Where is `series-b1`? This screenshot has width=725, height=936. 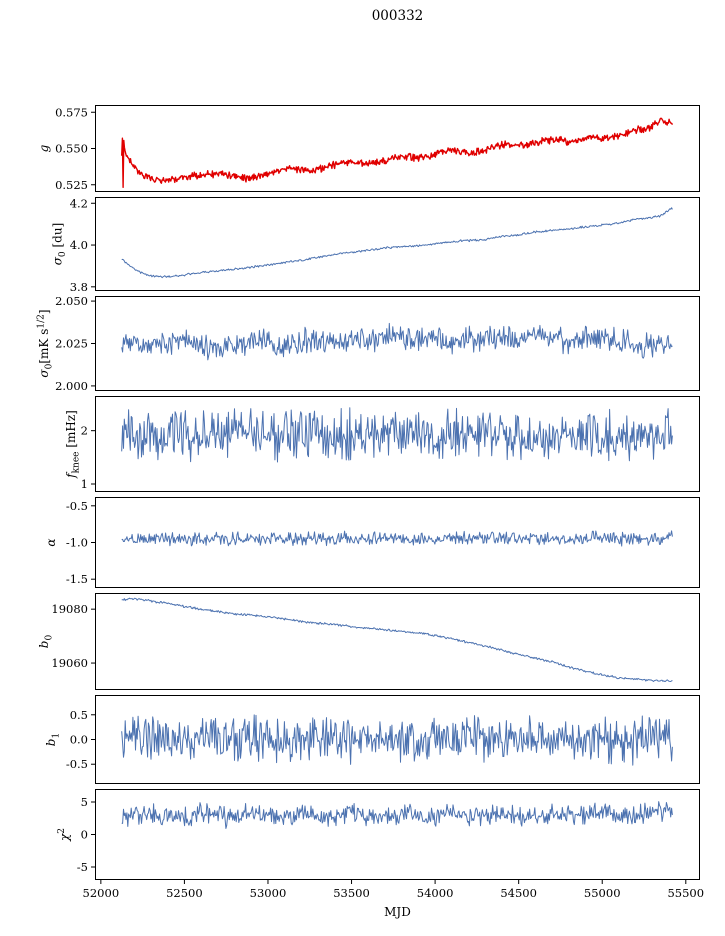 series-b1 is located at coordinates (397, 740).